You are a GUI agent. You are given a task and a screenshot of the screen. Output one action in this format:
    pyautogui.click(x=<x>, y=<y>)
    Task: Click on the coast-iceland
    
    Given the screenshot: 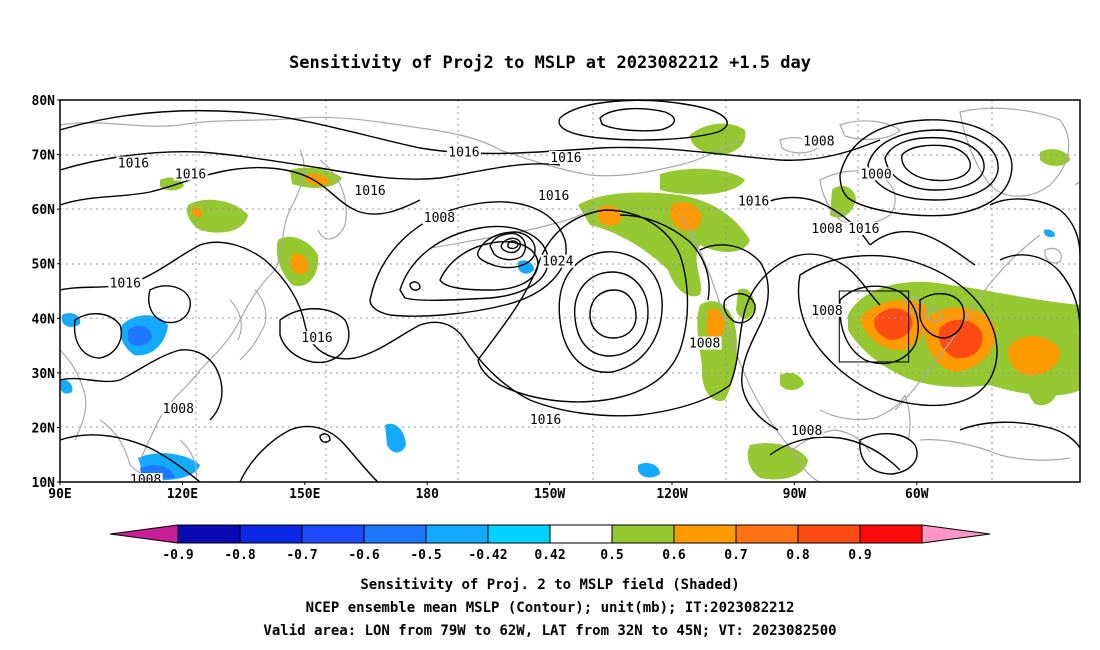 What is the action you would take?
    pyautogui.click(x=1077, y=187)
    